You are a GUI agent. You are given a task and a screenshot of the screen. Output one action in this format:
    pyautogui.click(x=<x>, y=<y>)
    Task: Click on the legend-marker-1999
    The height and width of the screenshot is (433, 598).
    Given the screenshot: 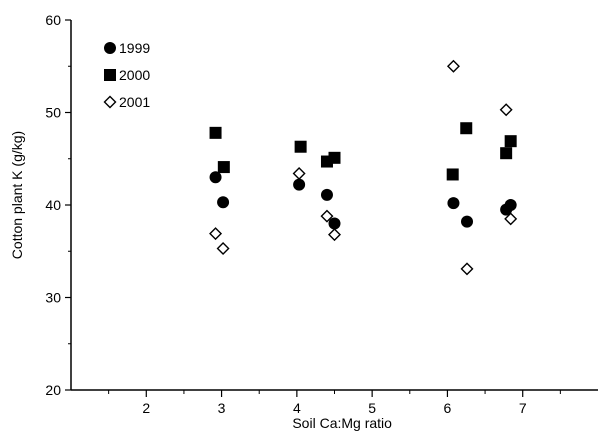 What is the action you would take?
    pyautogui.click(x=110, y=48)
    